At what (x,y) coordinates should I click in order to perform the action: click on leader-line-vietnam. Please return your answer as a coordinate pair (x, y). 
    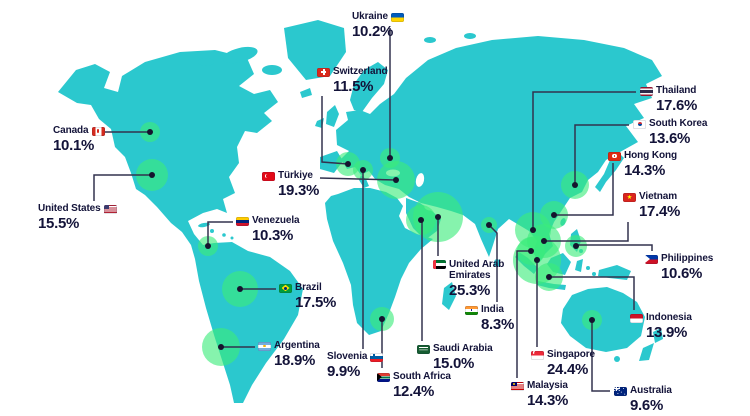
    Looking at the image, I should click on (586, 232).